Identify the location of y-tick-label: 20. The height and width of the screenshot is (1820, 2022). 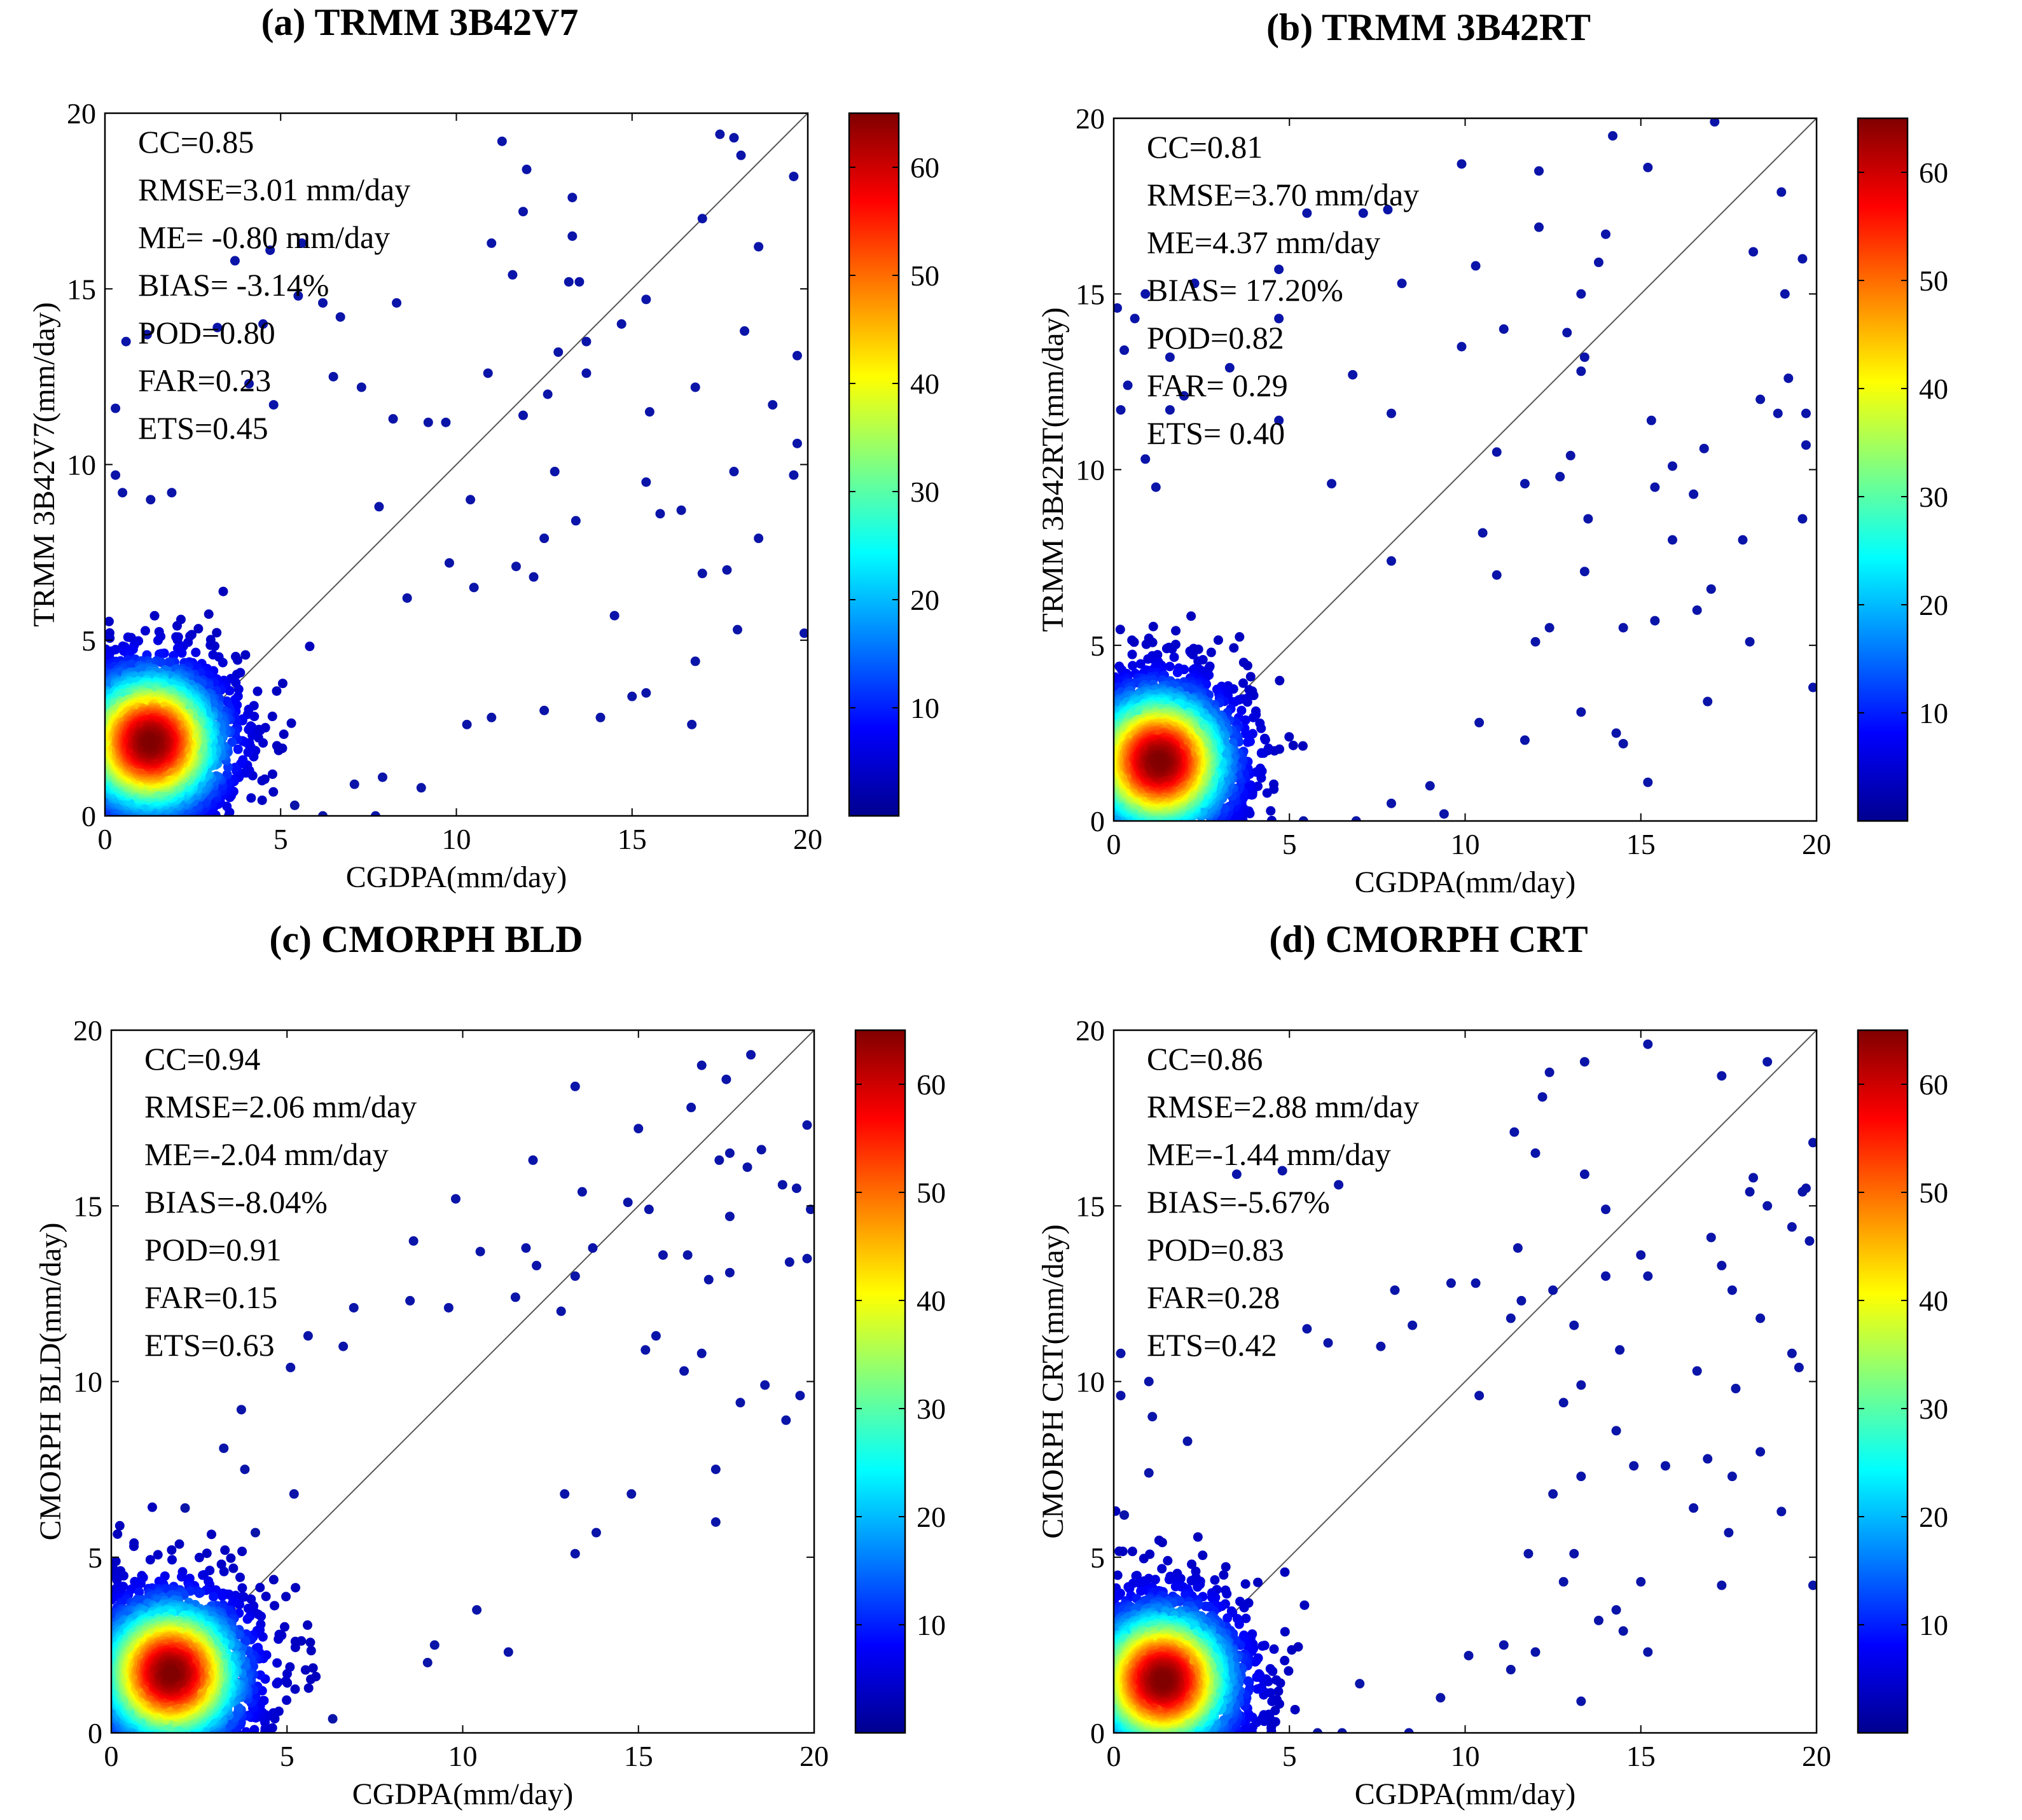
(81, 114).